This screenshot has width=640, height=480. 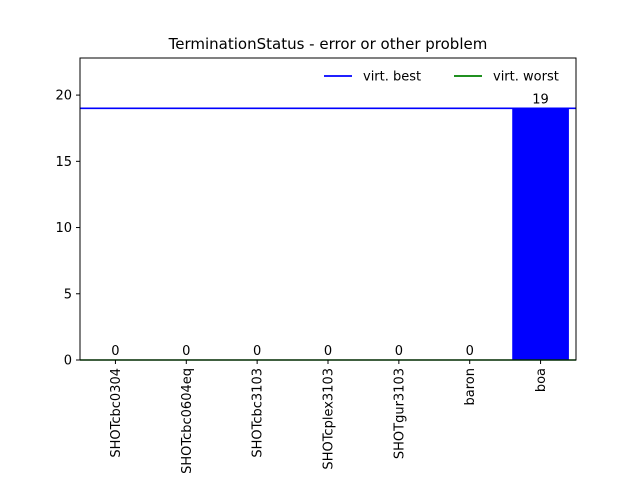 What do you see at coordinates (328, 351) in the screenshot?
I see `bar-value-label-SHOTcplex3103: 0` at bounding box center [328, 351].